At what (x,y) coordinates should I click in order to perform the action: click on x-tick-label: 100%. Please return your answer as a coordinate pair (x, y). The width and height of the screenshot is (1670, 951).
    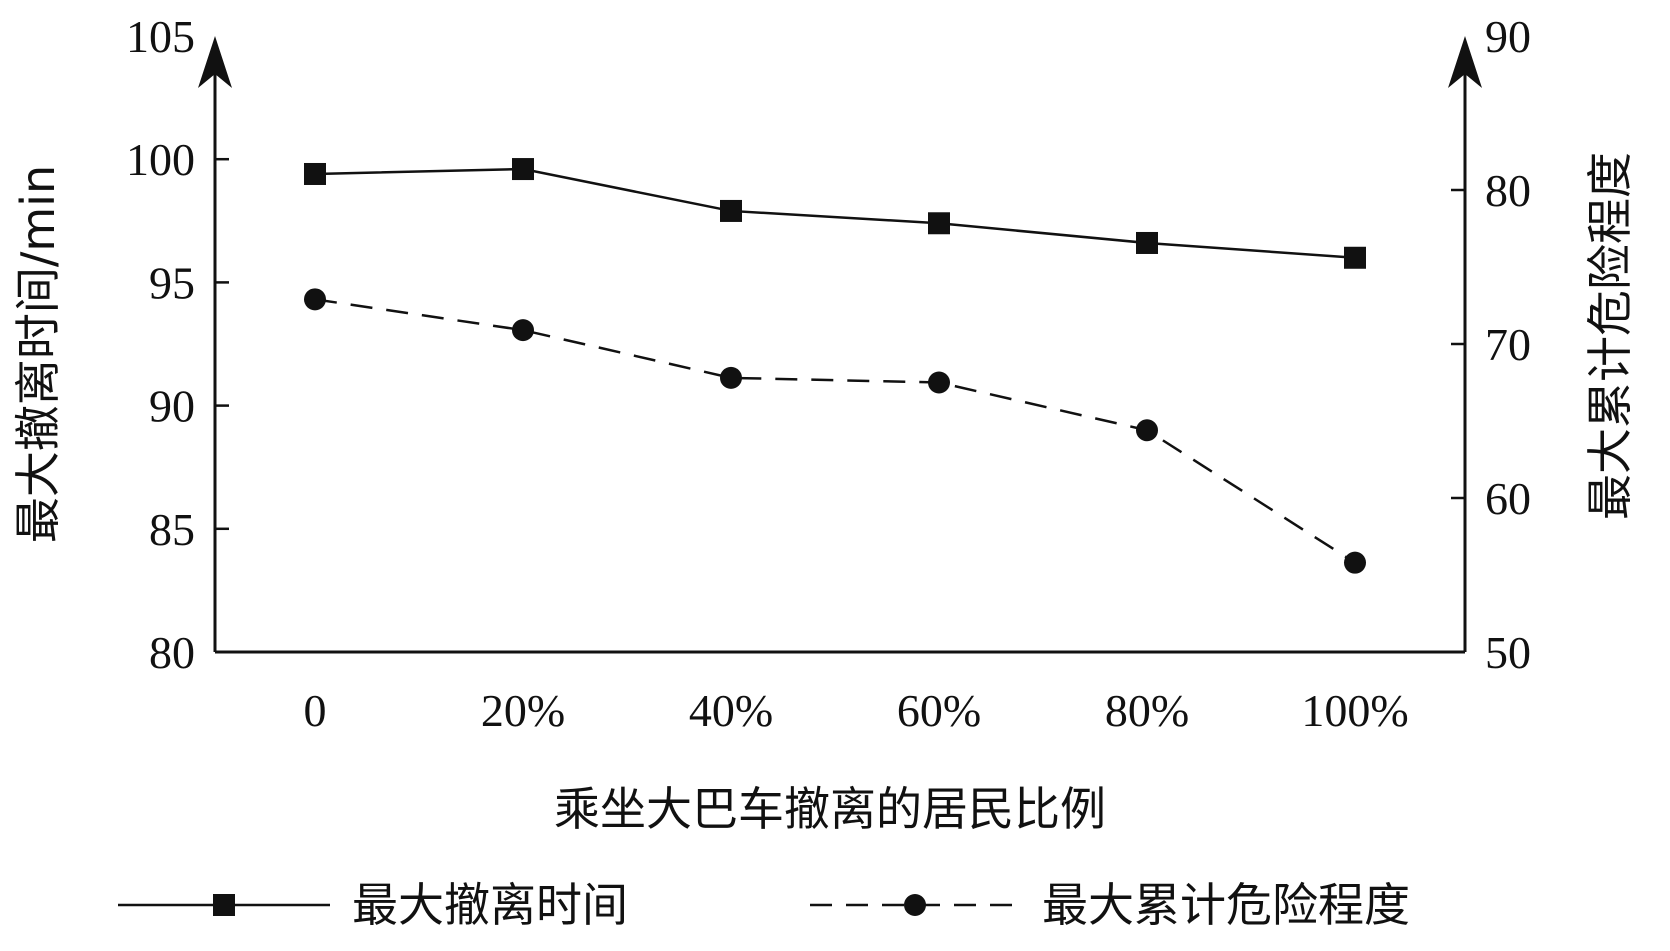
    Looking at the image, I should click on (1354, 710).